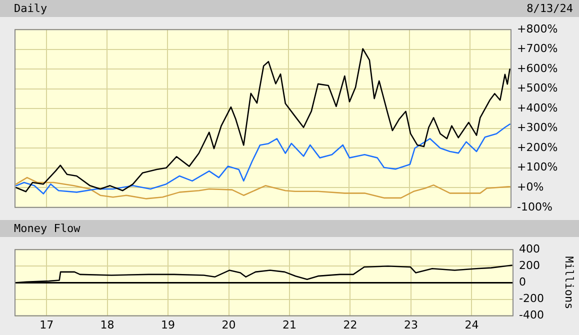  I want to click on chart-title: Daily, so click(31, 8).